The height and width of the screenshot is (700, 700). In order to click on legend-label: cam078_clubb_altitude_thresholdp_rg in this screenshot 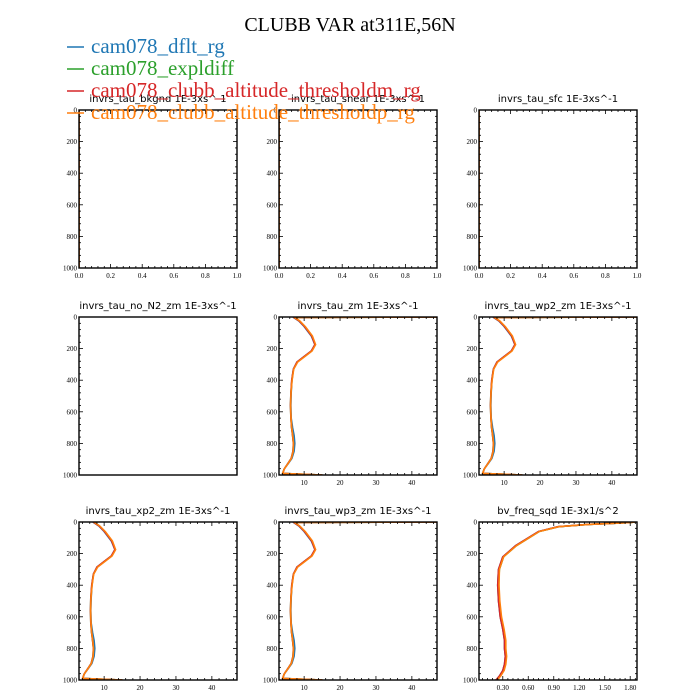, I will do `click(253, 112)`.